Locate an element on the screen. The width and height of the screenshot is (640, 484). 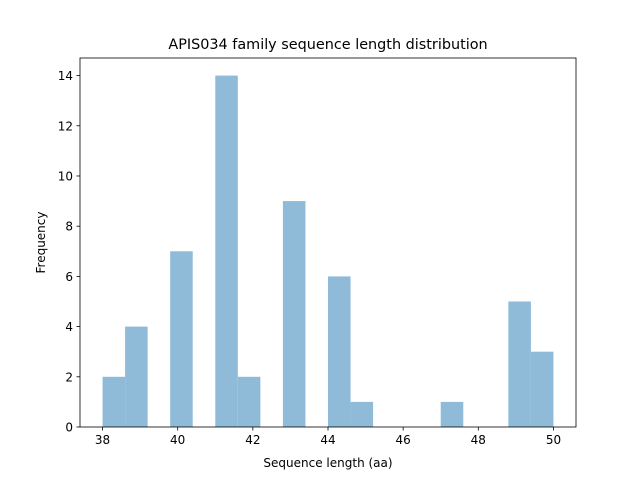
y-tick-label: 14 is located at coordinates (65, 76).